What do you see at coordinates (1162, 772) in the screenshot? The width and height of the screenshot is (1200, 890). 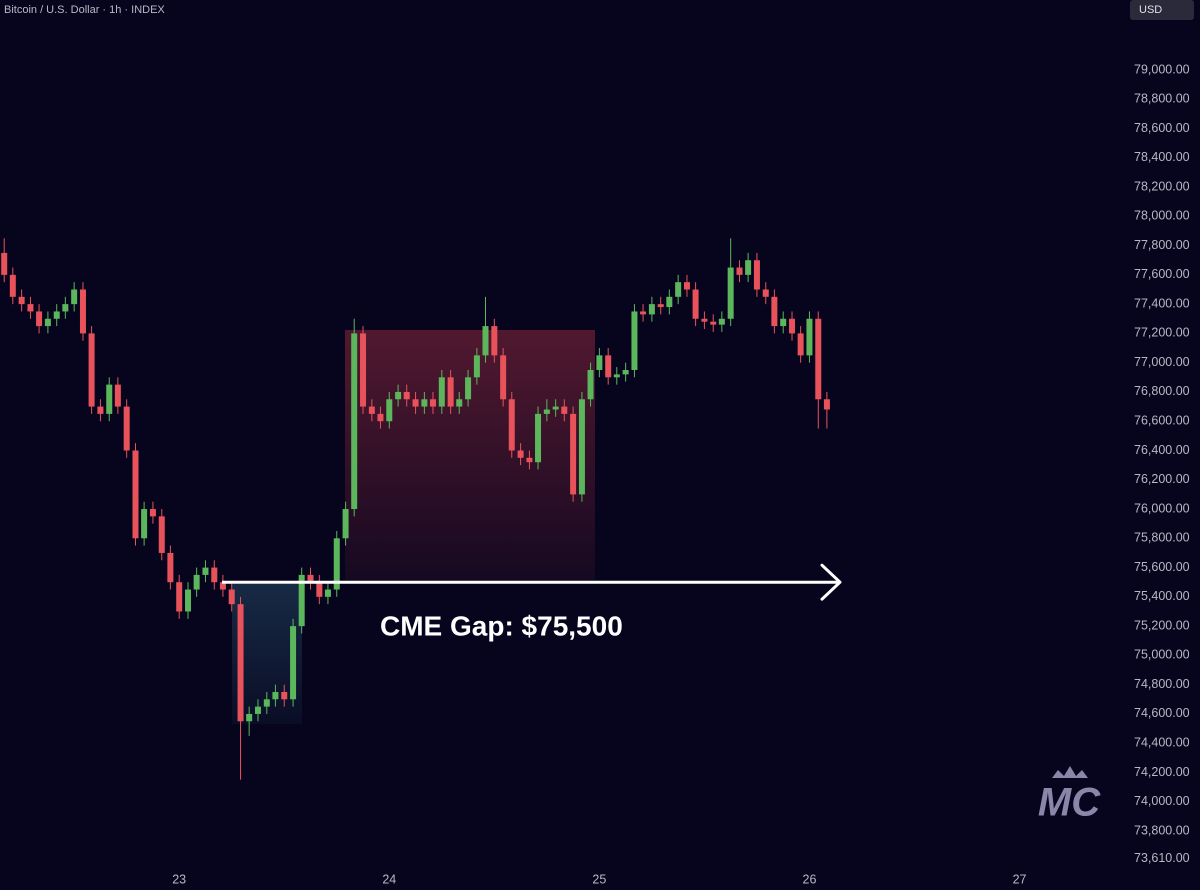 I see `y-tick-label: 74,200.00` at bounding box center [1162, 772].